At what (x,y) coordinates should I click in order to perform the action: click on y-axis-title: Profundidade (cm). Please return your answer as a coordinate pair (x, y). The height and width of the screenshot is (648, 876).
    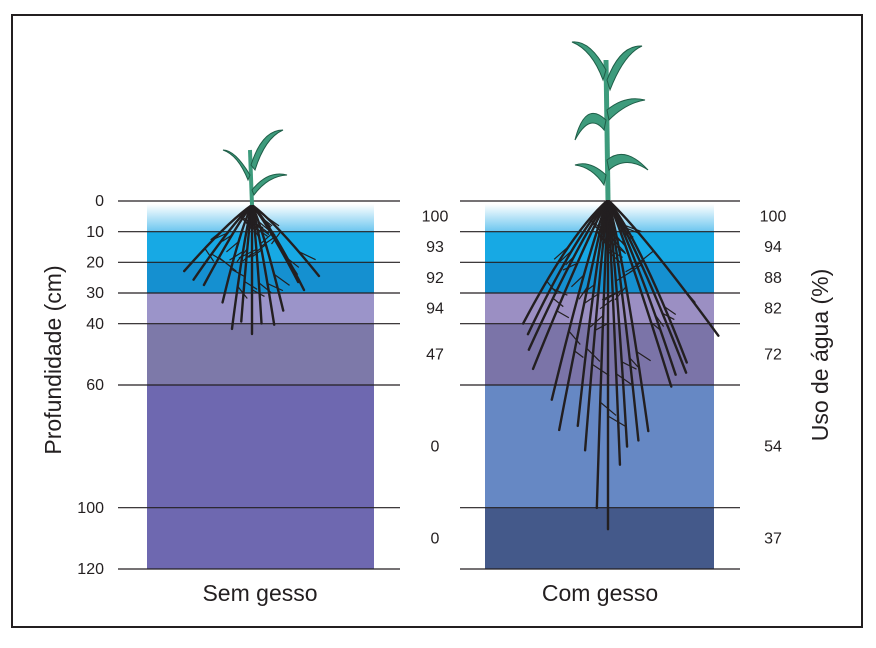
    Looking at the image, I should click on (53, 359).